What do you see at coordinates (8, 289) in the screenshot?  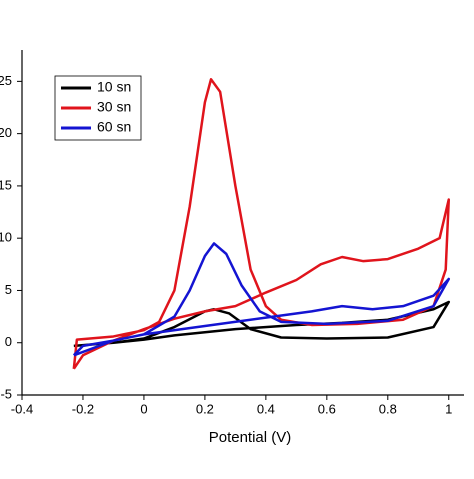 I see `y-tick-label: 5` at bounding box center [8, 289].